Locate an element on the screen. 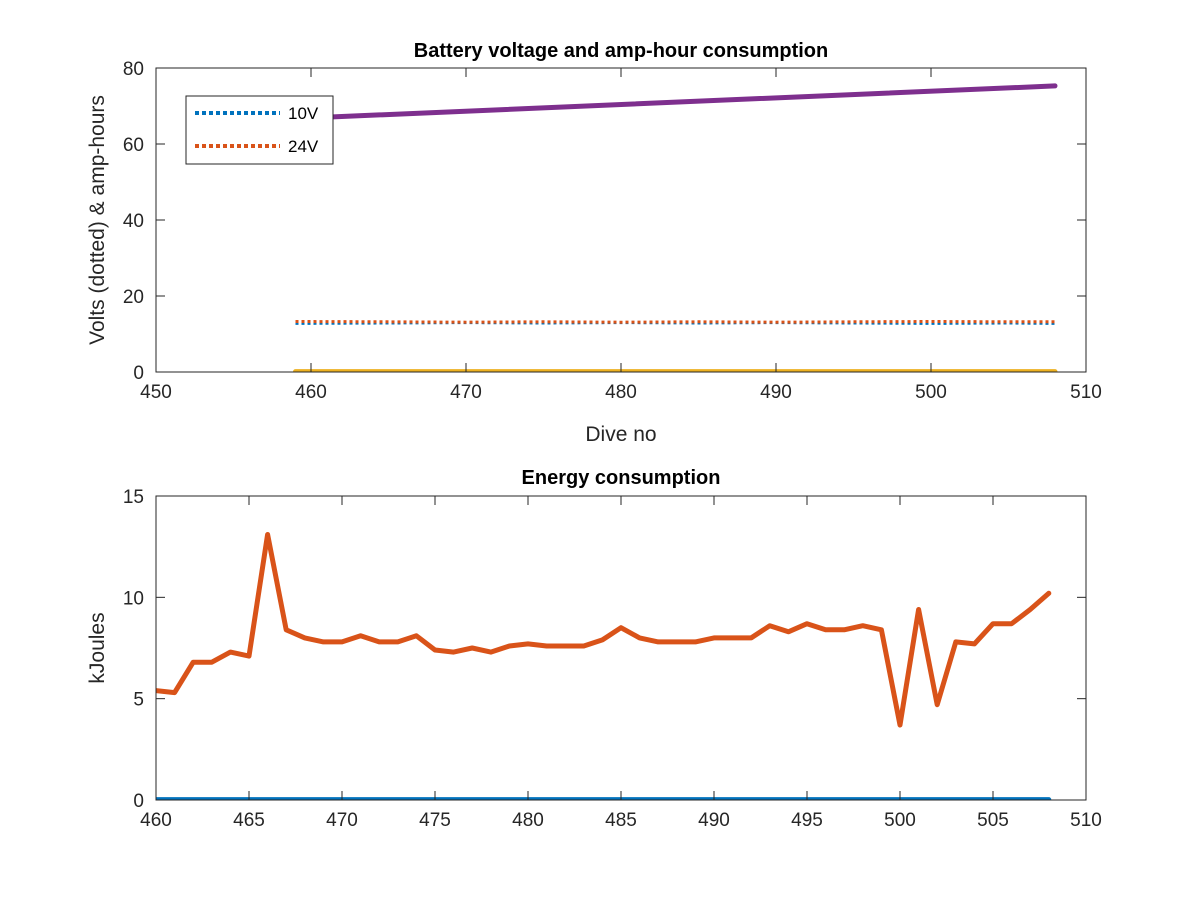 The height and width of the screenshot is (900, 1200). legend: 10V 24V is located at coordinates (259, 130).